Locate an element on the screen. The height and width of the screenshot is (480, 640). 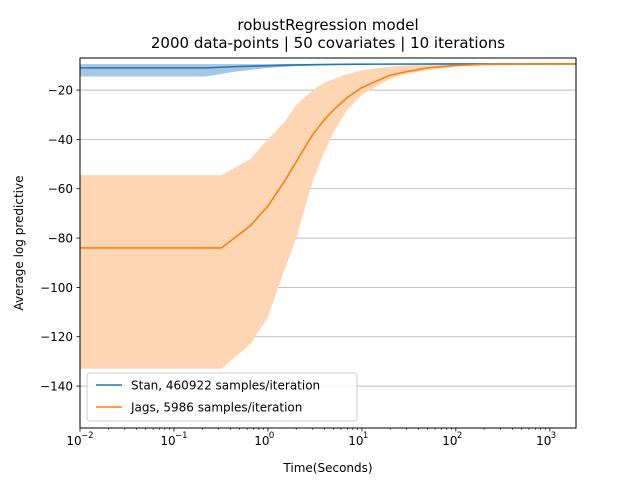
legend-box is located at coordinates (222, 397).